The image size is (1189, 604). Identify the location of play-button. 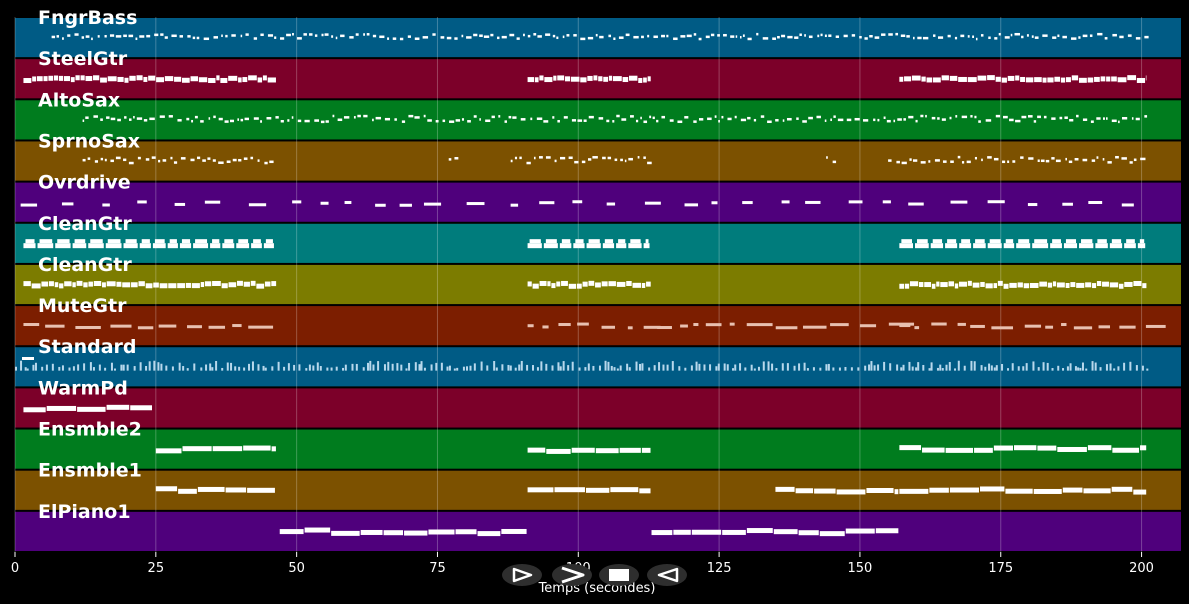
(522, 575).